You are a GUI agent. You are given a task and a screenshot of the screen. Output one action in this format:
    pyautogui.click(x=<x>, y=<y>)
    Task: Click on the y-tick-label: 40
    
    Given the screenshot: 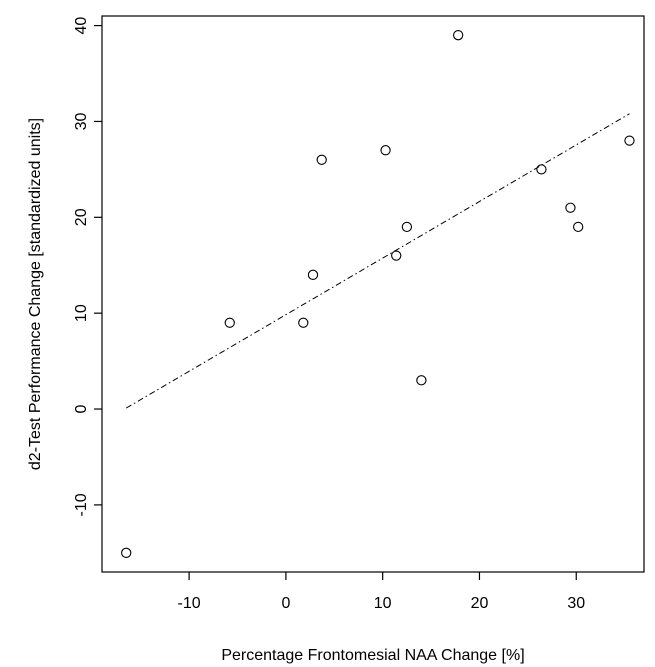 What is the action you would take?
    pyautogui.click(x=81, y=26)
    